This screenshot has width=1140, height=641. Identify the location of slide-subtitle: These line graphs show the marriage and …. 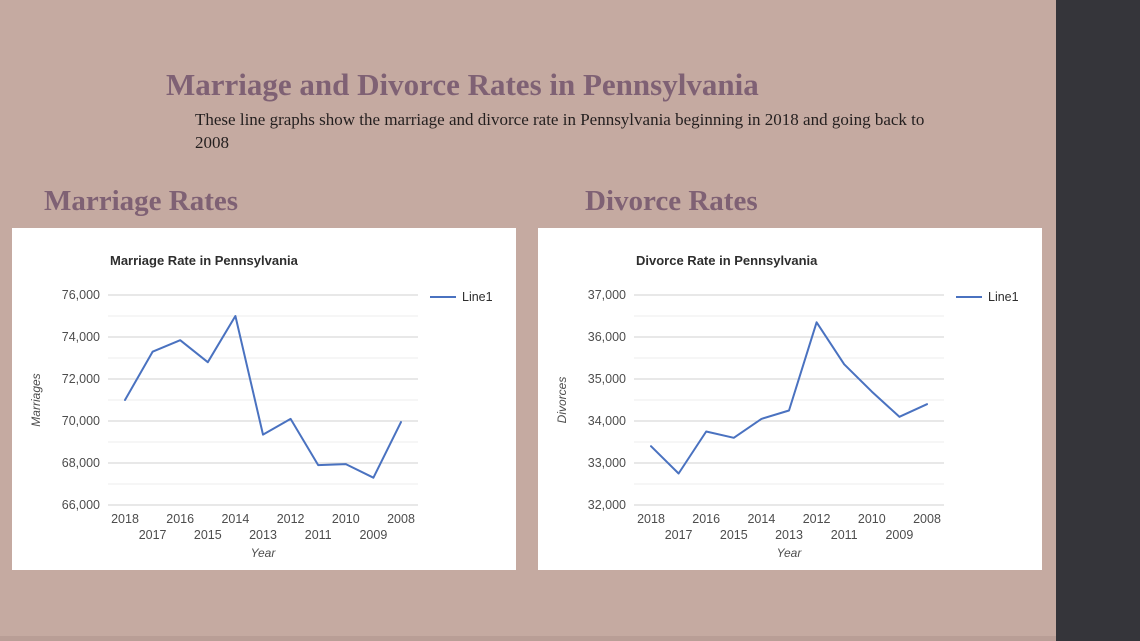
(560, 131).